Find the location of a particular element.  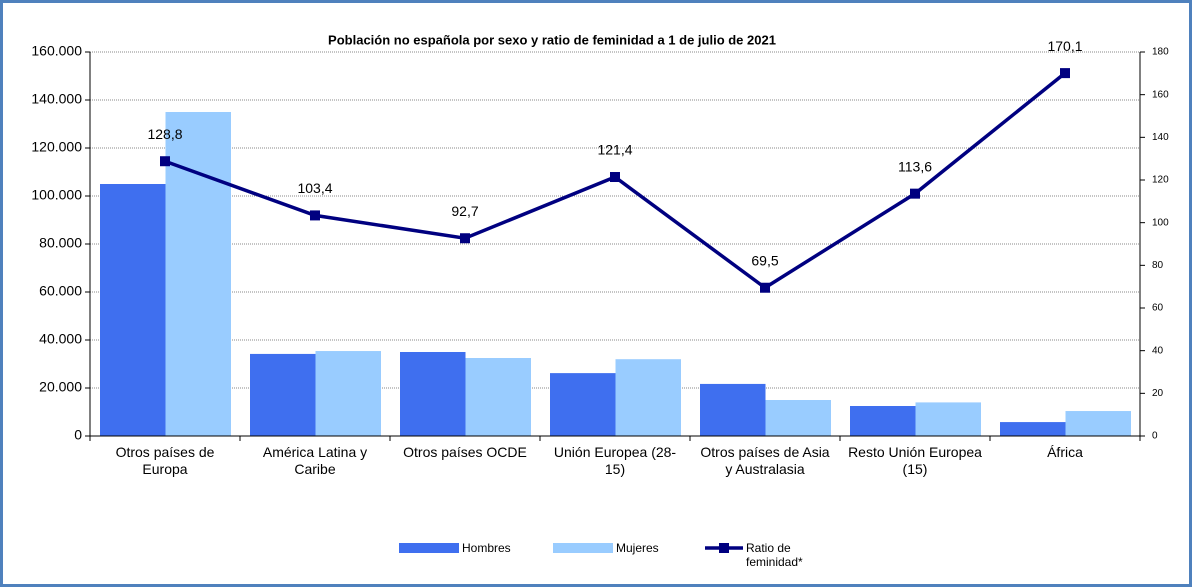

y-tick-label: 100.000 is located at coordinates (56, 195).